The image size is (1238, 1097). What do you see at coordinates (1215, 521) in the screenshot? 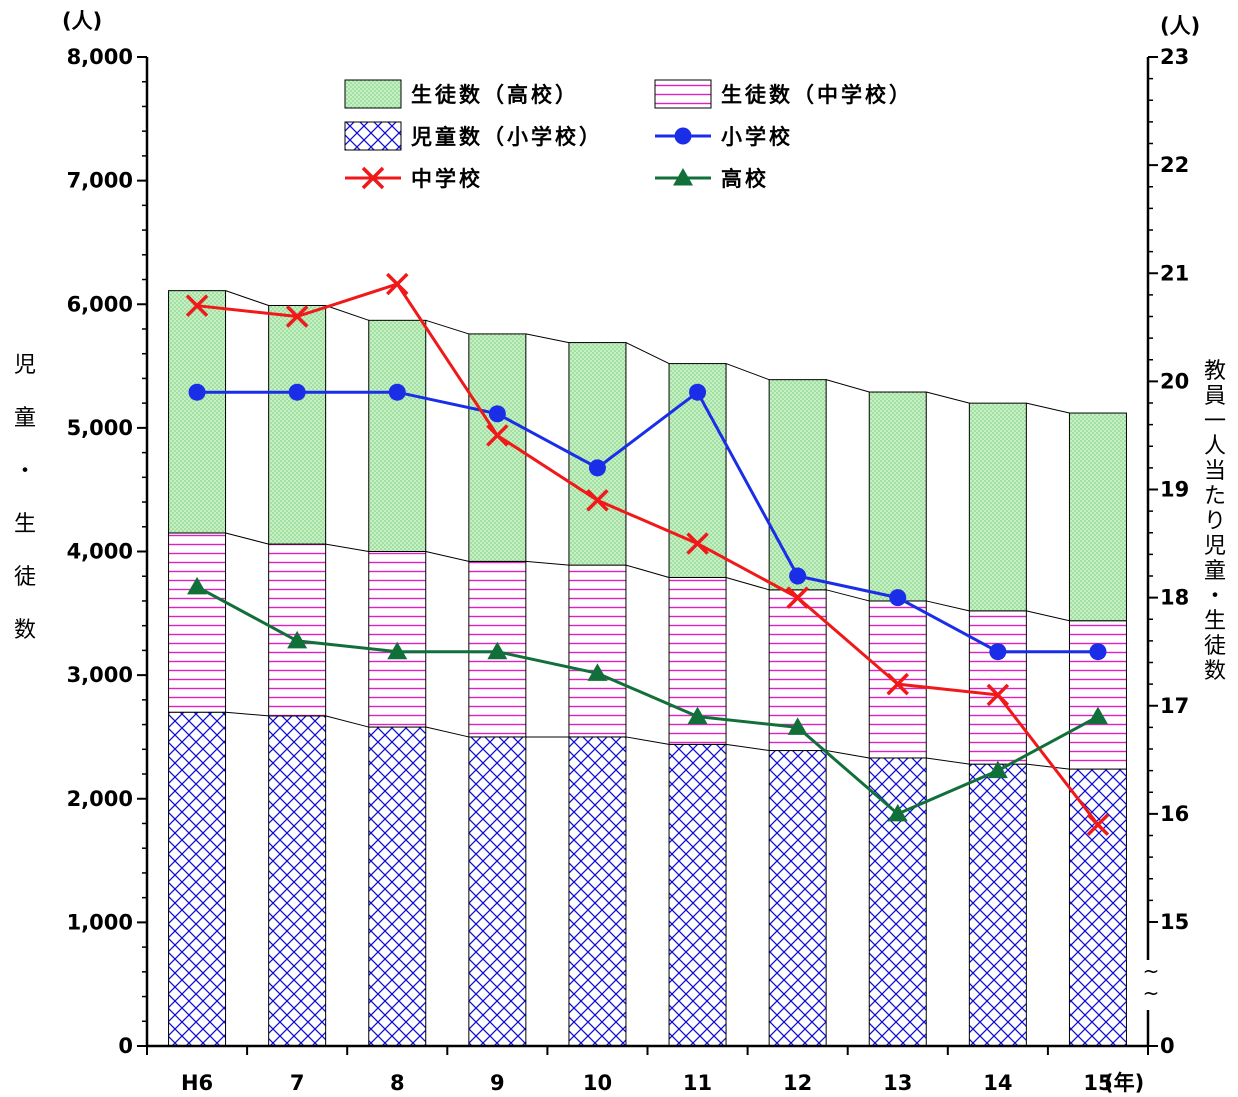
I see `y-right-label-char: り` at bounding box center [1215, 521].